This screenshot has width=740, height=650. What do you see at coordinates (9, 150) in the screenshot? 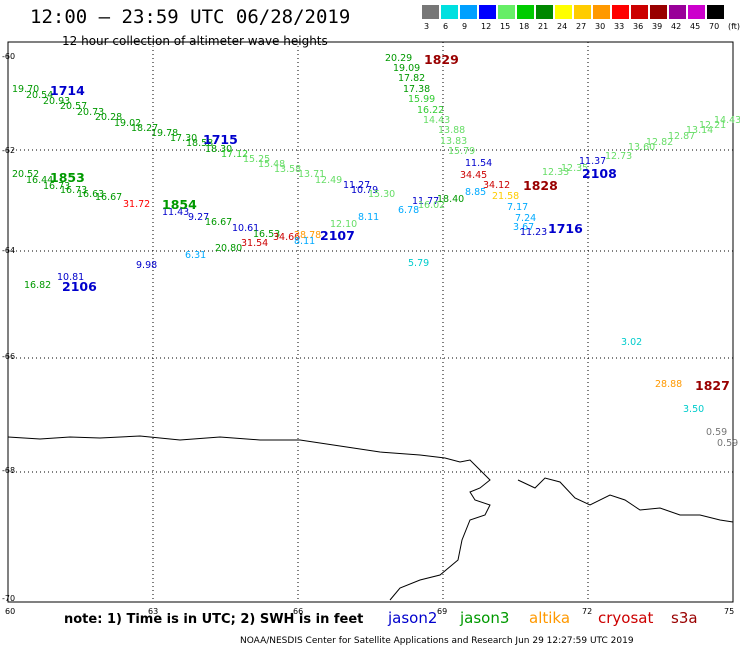
I see `lat-label: -62` at bounding box center [9, 150].